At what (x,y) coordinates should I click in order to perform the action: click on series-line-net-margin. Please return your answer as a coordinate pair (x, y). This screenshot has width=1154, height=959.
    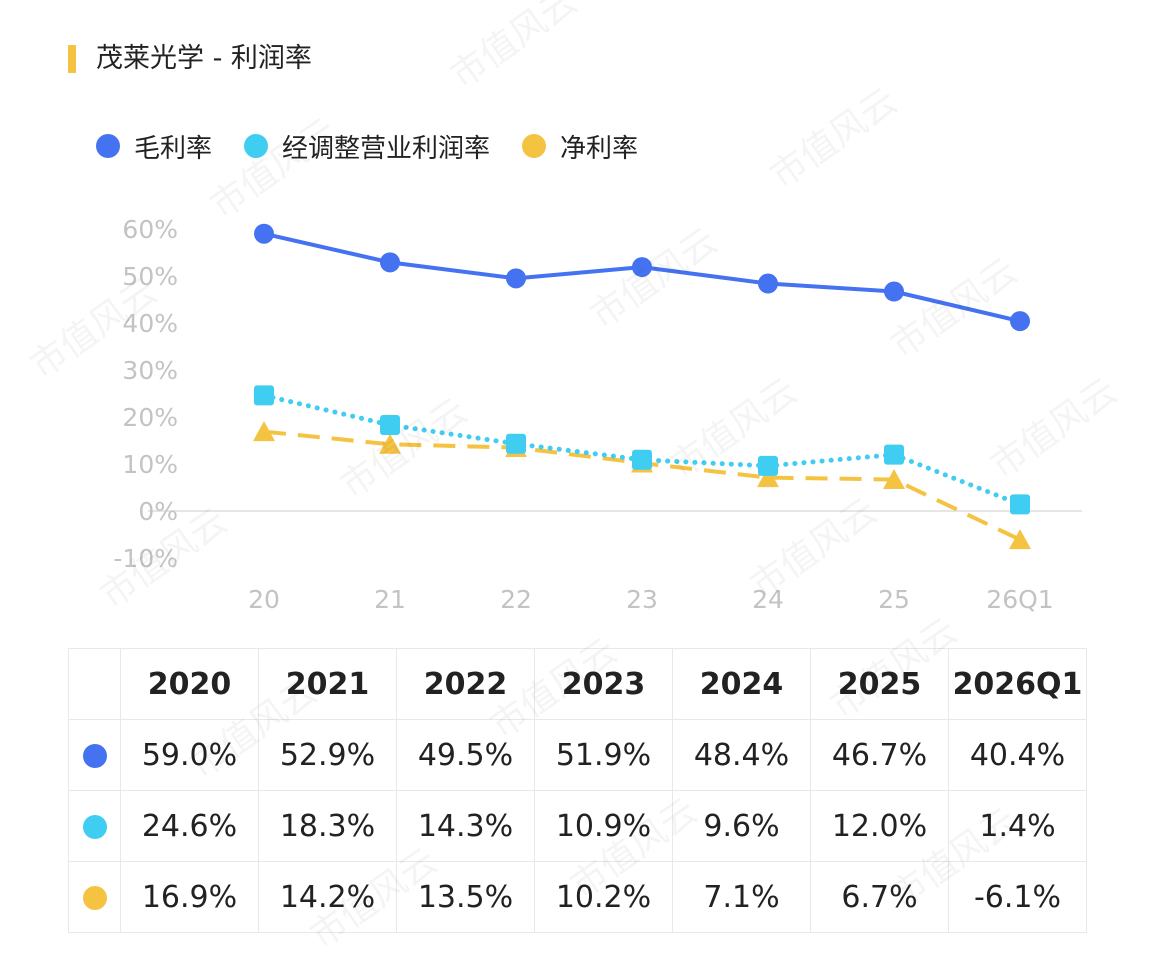
    Looking at the image, I should click on (642, 485).